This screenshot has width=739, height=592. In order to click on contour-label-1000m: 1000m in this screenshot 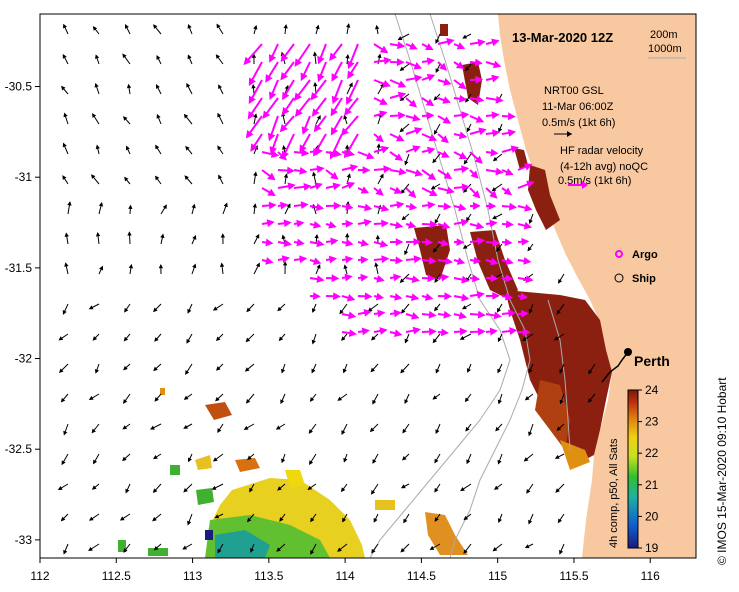, I will do `click(665, 49)`.